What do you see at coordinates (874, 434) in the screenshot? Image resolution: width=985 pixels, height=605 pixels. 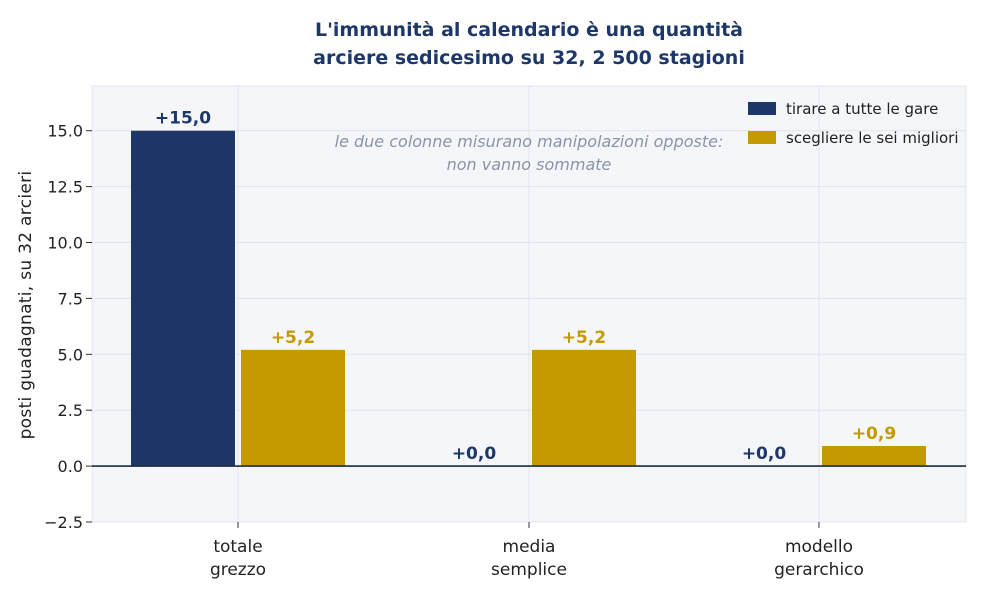 I see `data-label: +0,9` at bounding box center [874, 434].